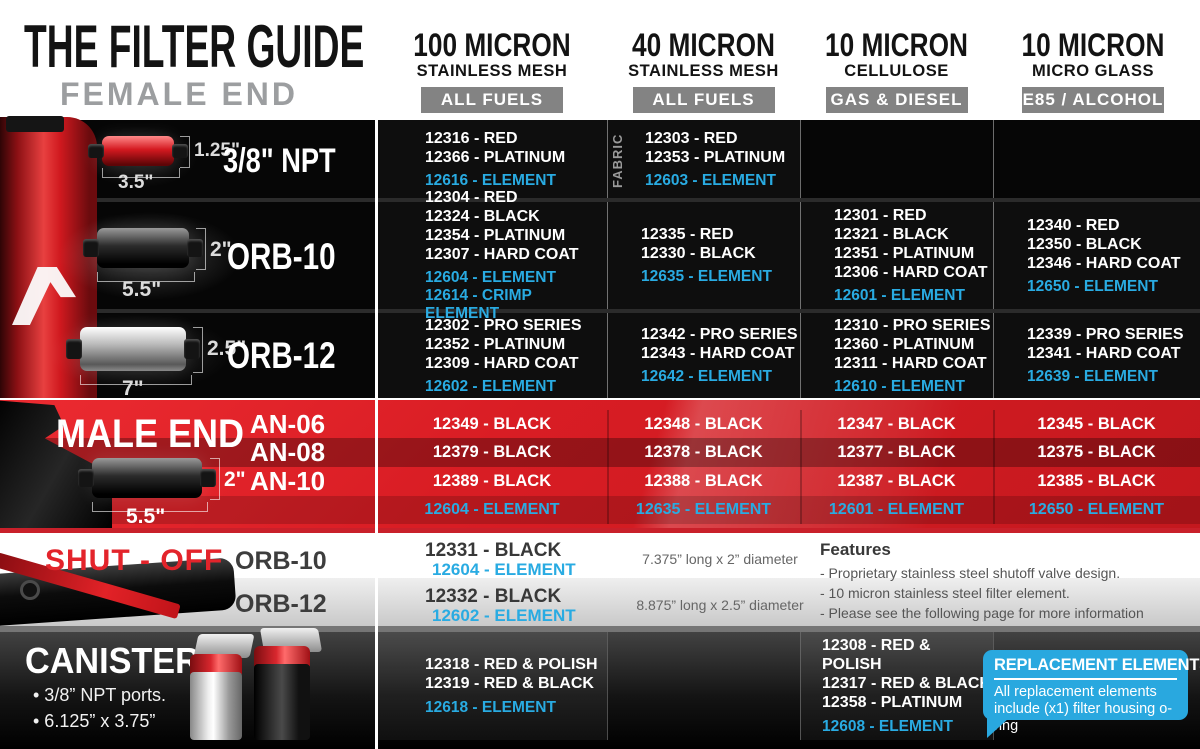 The width and height of the screenshot is (1200, 749). Describe the element at coordinates (281, 561) in the screenshot. I see `orb10-size-label: ORB-10` at that location.